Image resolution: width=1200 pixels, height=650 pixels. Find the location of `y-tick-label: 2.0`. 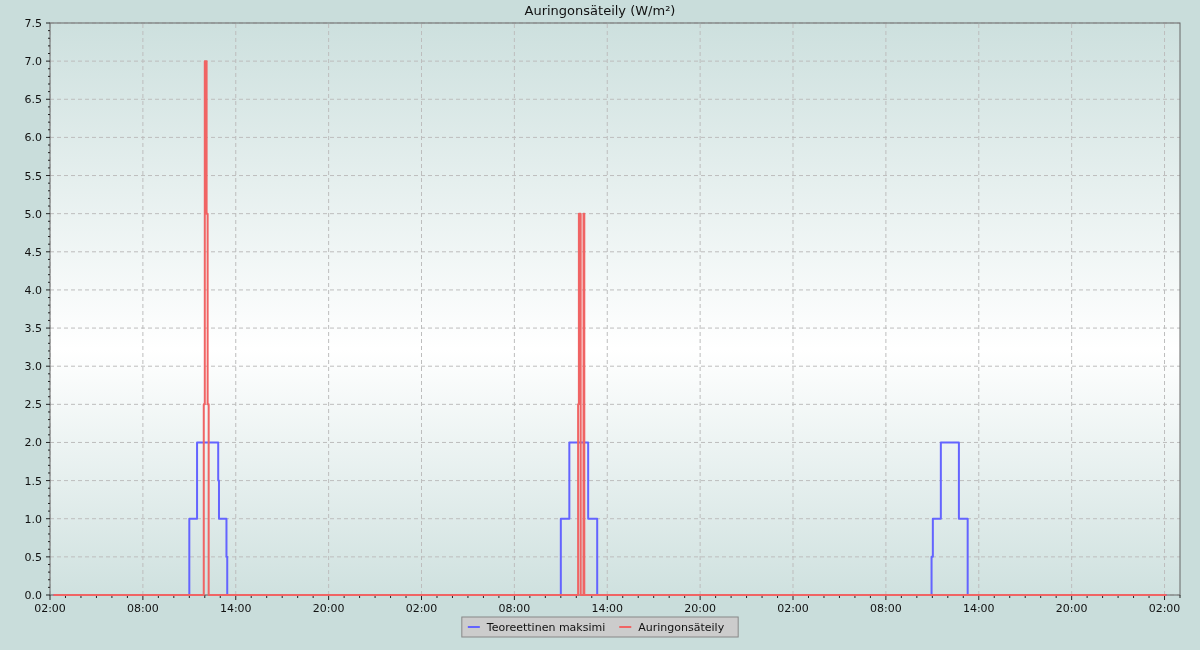

y-tick-label: 2.0 is located at coordinates (33, 443).